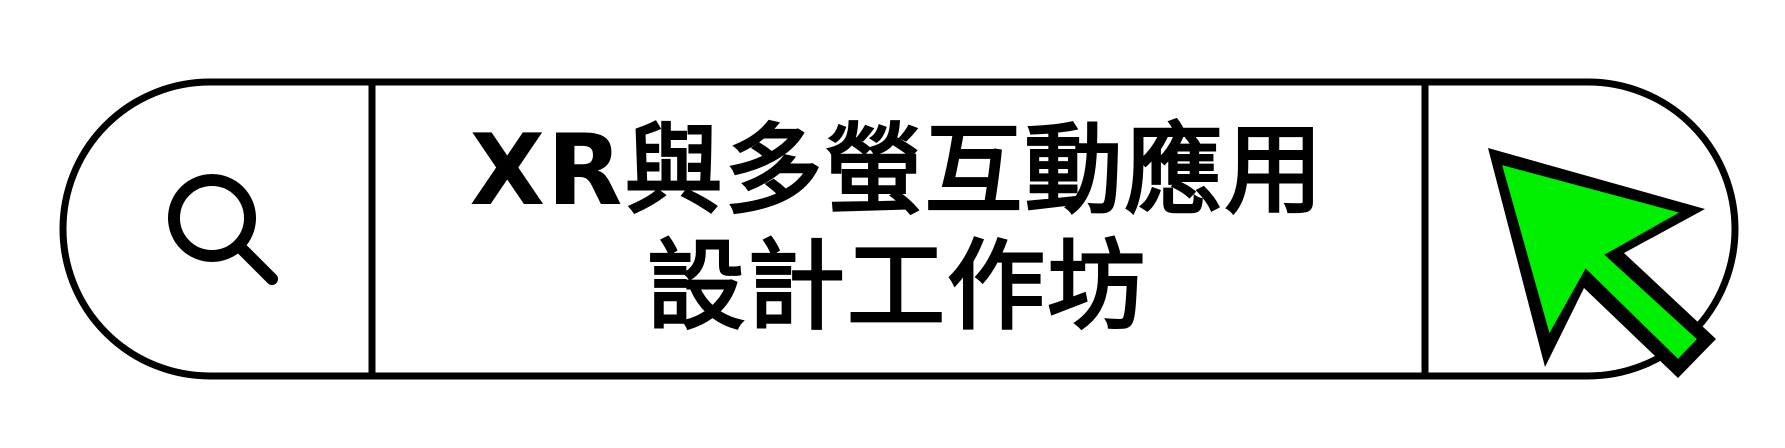 The image size is (1785, 448). Describe the element at coordinates (1602, 263) in the screenshot. I see `cursor-arrow-icon` at that location.